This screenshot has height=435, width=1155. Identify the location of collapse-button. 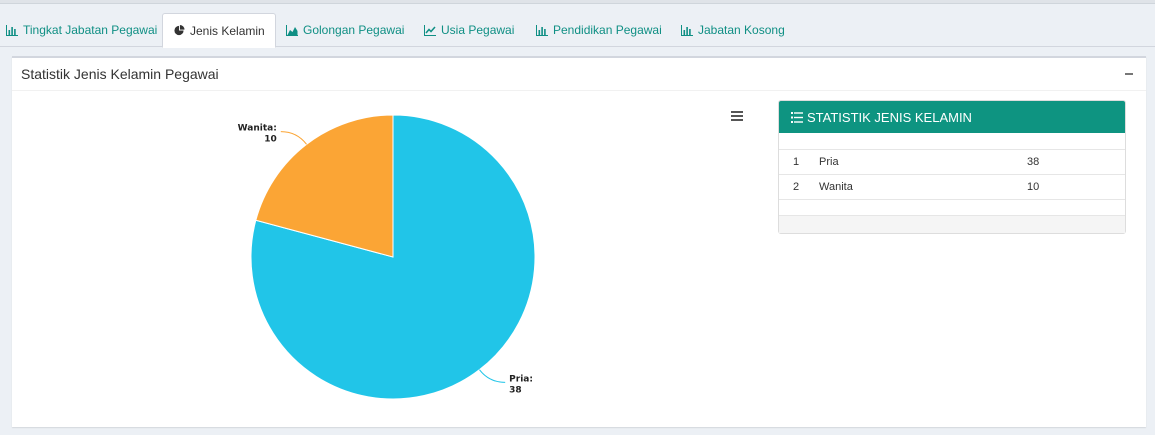
(1129, 73).